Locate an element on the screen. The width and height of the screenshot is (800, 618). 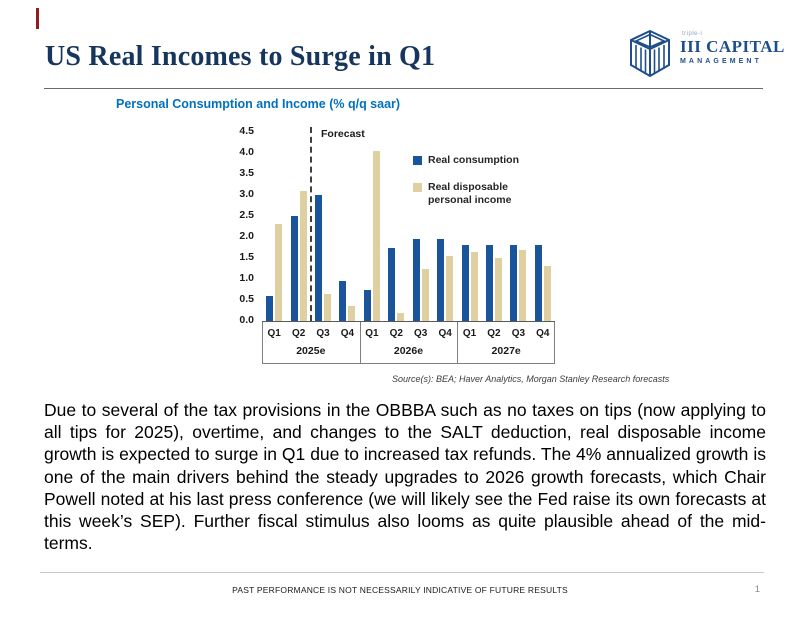
legend-item-real-consumption: Real consumption is located at coordinates (483, 161).